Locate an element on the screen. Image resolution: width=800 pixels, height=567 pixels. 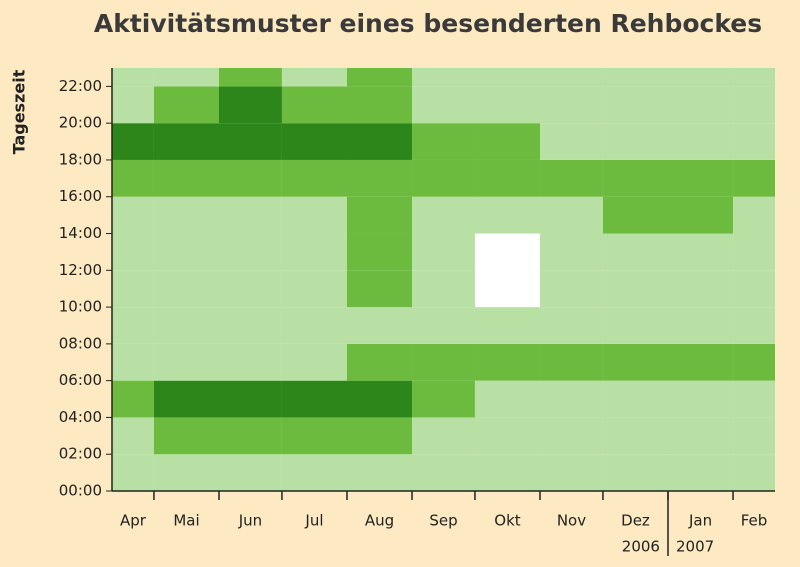
y-tick-label: 12:00 is located at coordinates (80, 270).